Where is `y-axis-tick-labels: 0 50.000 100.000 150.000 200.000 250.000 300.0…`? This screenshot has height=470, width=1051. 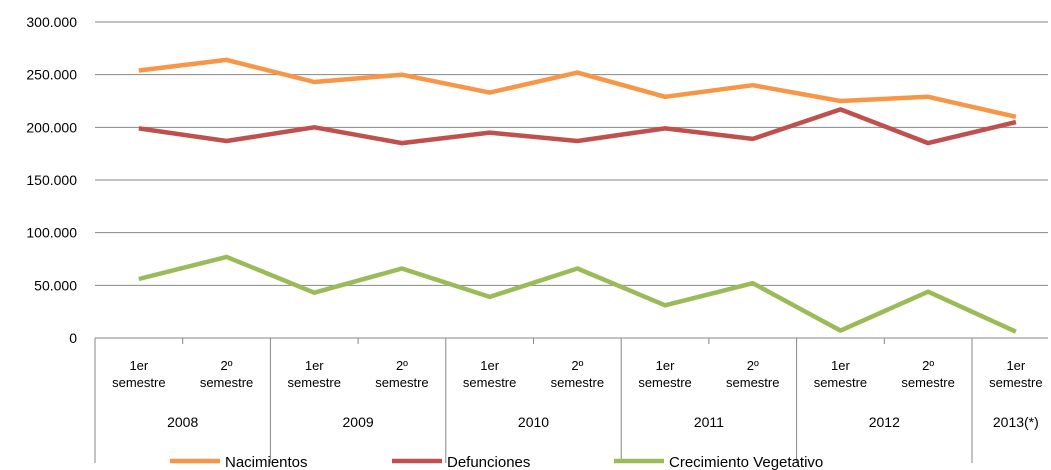 y-axis-tick-labels: 0 50.000 100.000 150.000 200.000 250.000 300.0… is located at coordinates (51, 180).